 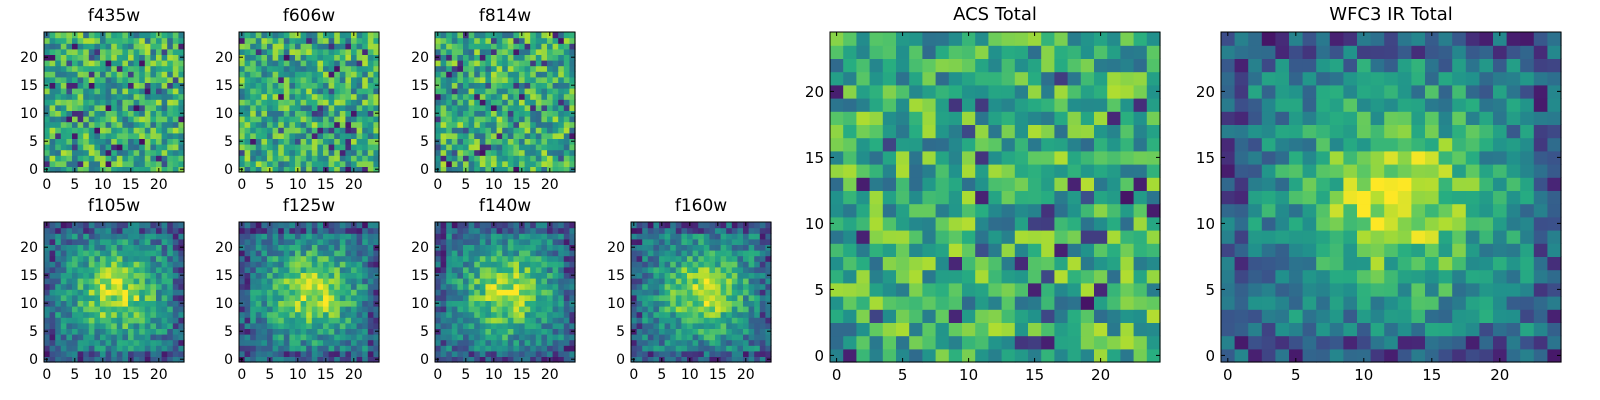 What do you see at coordinates (309, 292) in the screenshot?
I see `heatmap-cells` at bounding box center [309, 292].